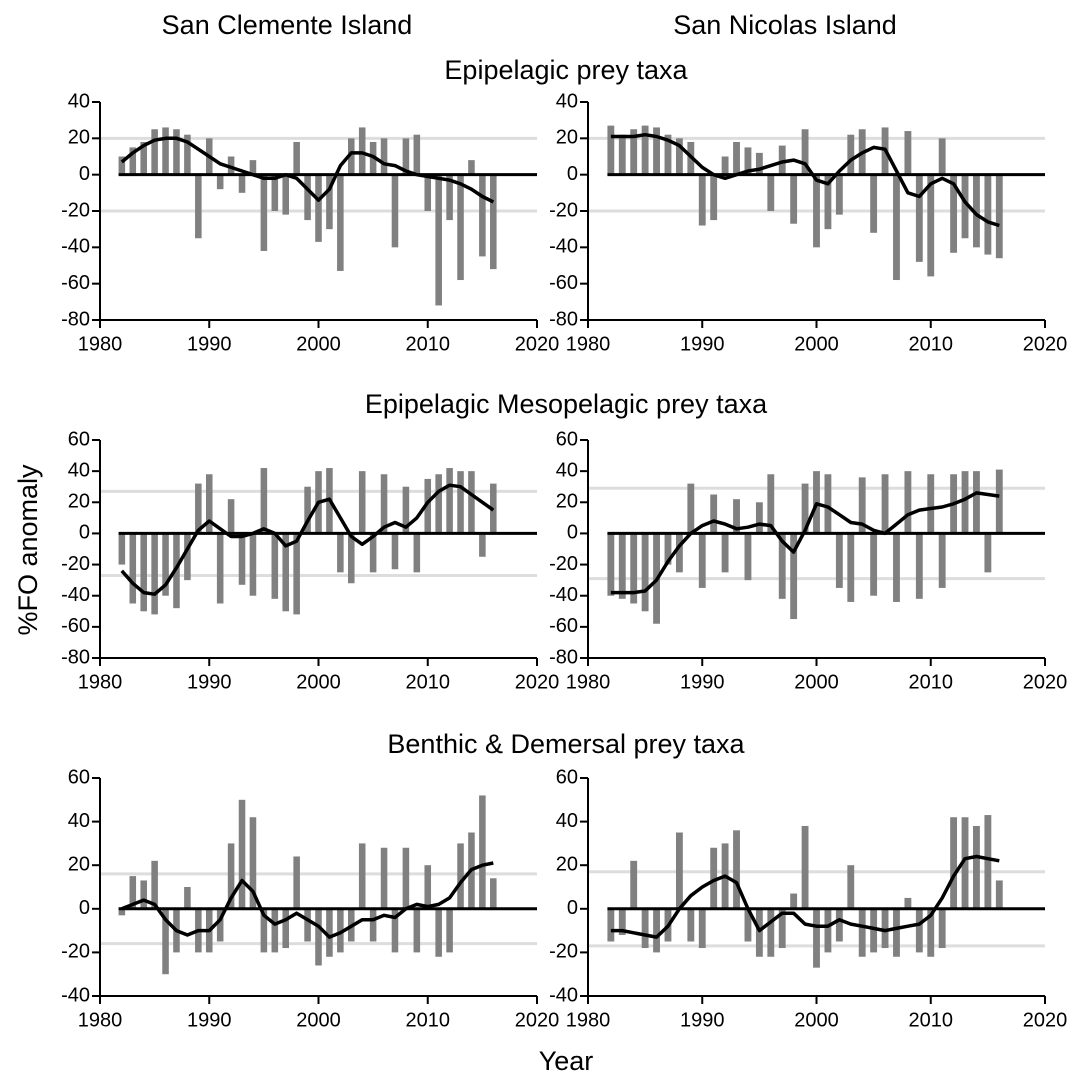 Image resolution: width=1075 pixels, height=1077 pixels. I want to click on x-tick-label: 2020, so click(1045, 344).